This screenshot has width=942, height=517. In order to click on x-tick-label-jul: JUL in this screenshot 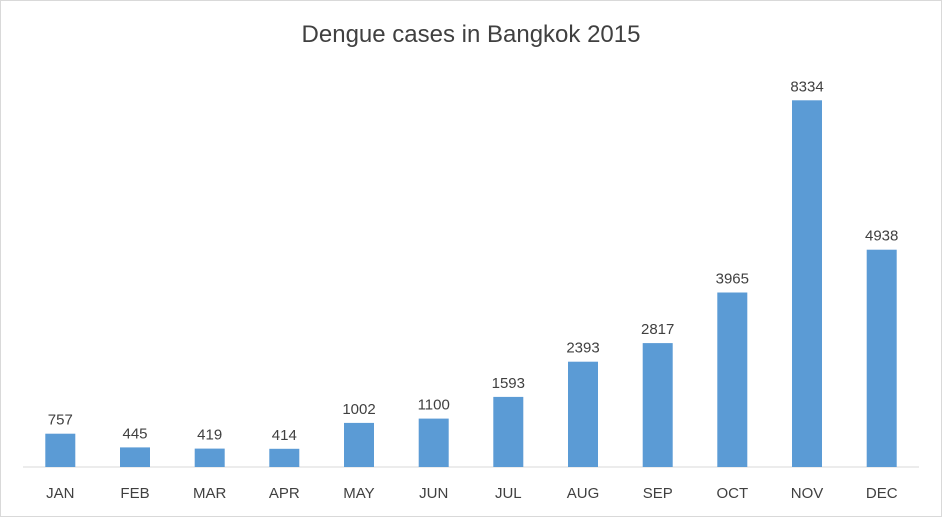, I will do `click(508, 493)`.